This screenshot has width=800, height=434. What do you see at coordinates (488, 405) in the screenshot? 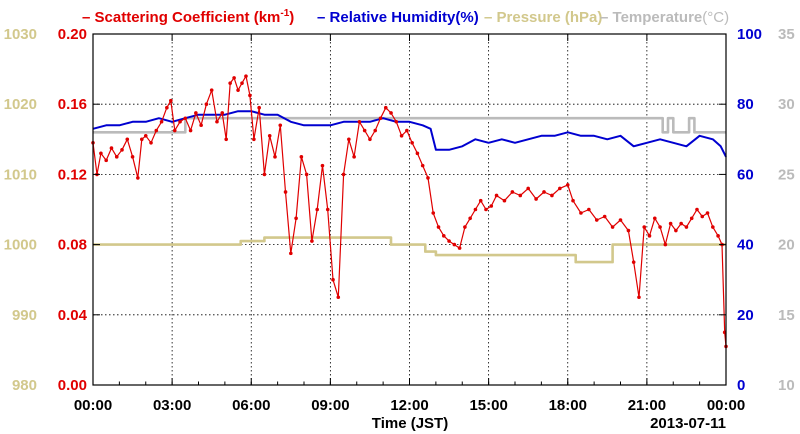
I see `x-tick-label: 15:00` at bounding box center [488, 405].